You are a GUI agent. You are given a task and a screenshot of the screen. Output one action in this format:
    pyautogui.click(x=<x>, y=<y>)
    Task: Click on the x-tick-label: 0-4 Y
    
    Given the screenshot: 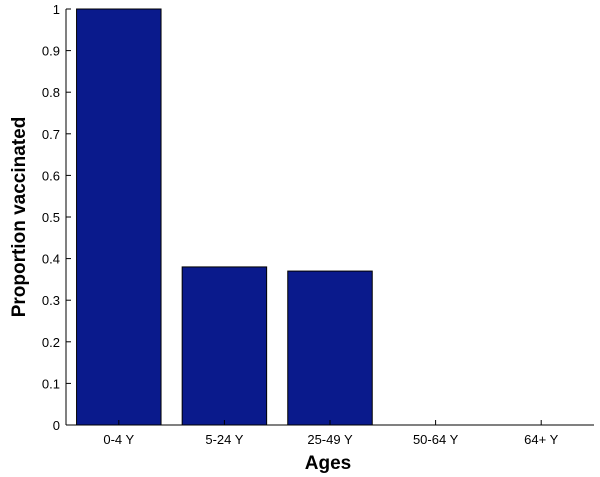 What is the action you would take?
    pyautogui.click(x=118, y=439)
    